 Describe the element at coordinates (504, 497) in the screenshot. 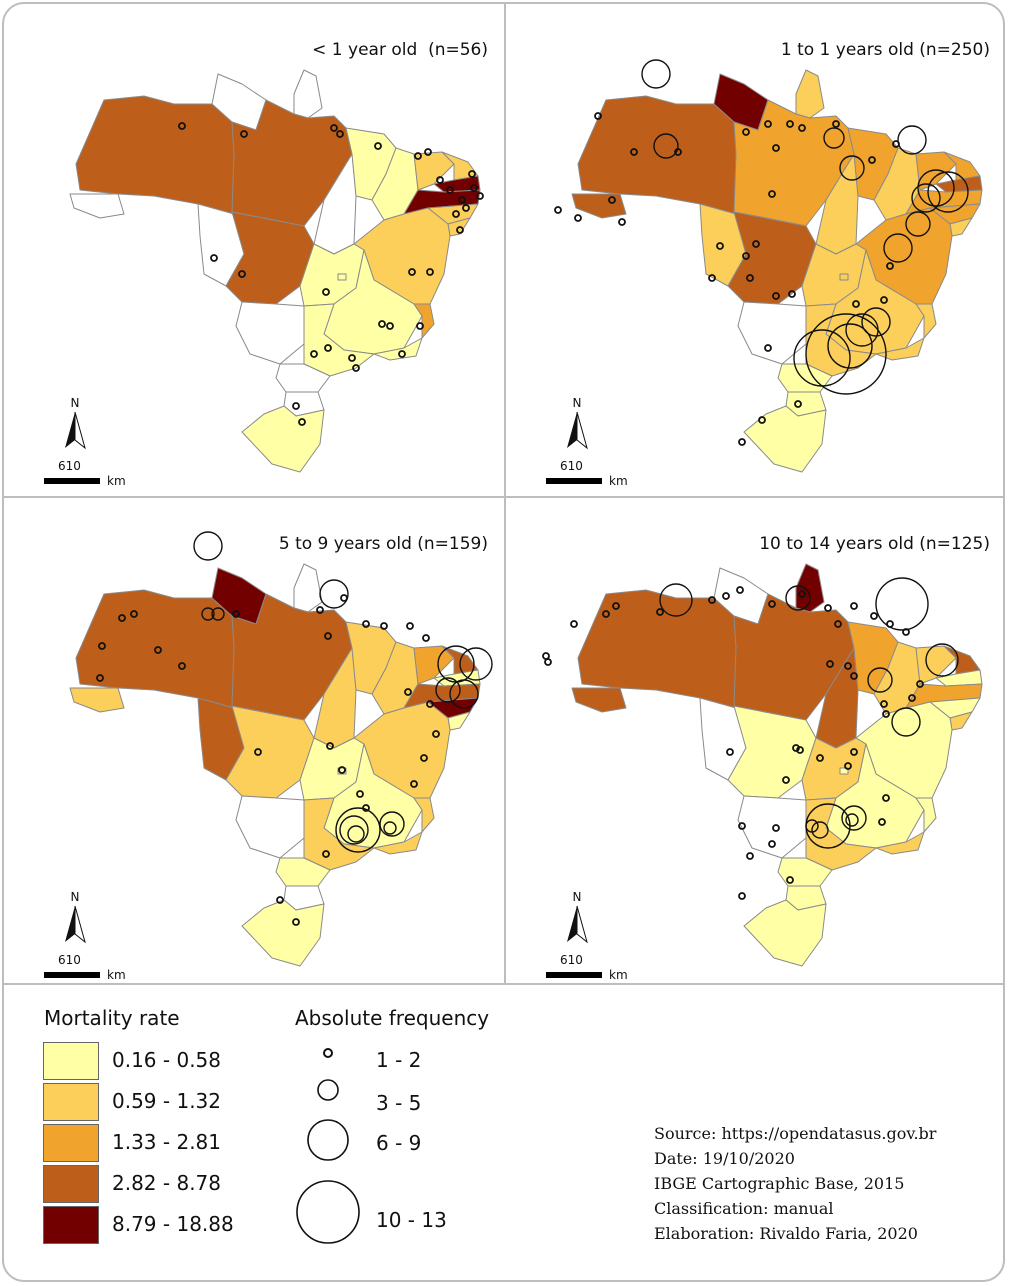

I see `panel-divider-horizontal` at that location.